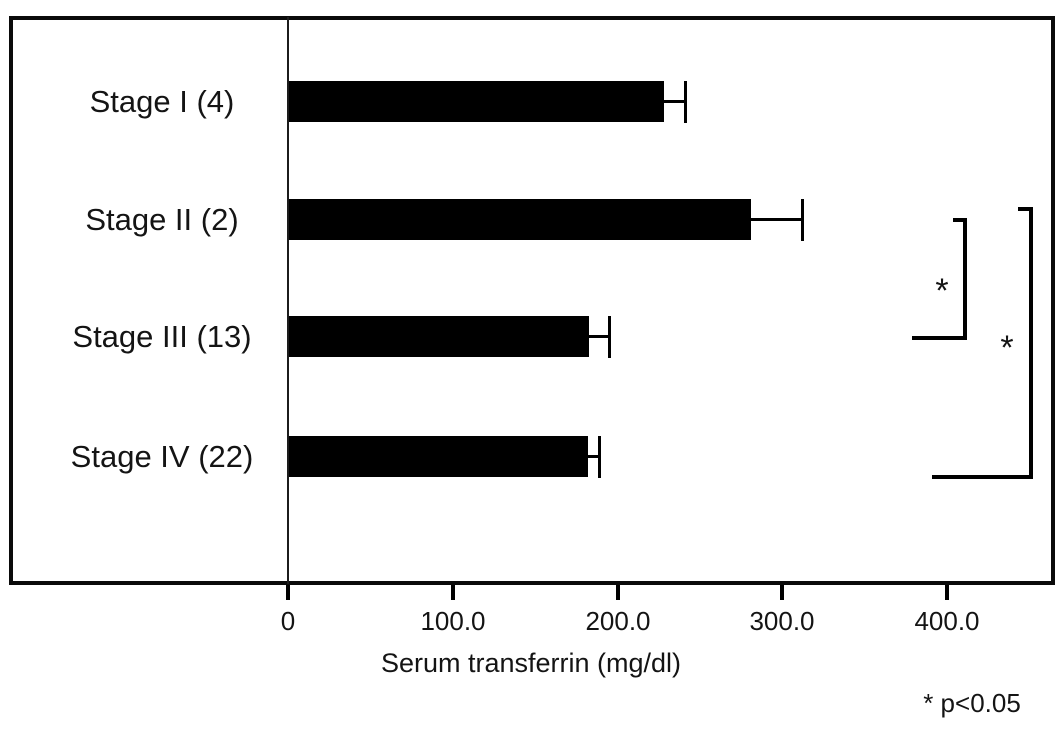 Image resolution: width=1063 pixels, height=741 pixels. What do you see at coordinates (453, 621) in the screenshot?
I see `x-axis-tick-label: 100.0` at bounding box center [453, 621].